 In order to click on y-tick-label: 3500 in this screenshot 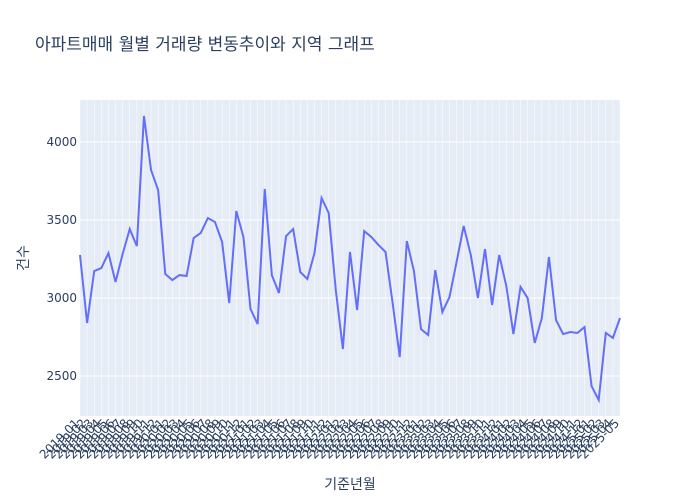, I will do `click(61, 220)`.